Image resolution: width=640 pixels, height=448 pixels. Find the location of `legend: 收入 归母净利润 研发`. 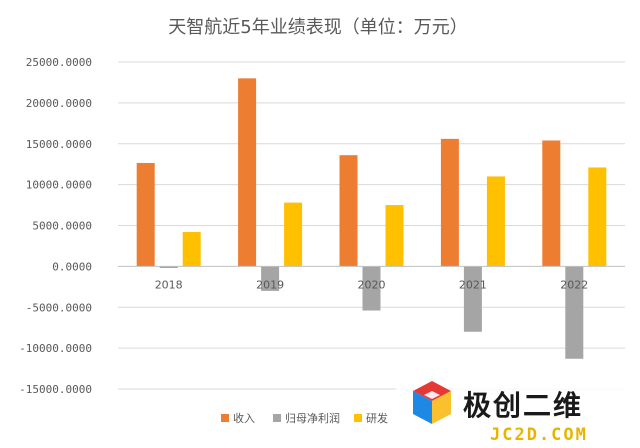

legend: 收入 归母净利润 研发 is located at coordinates (304, 418).